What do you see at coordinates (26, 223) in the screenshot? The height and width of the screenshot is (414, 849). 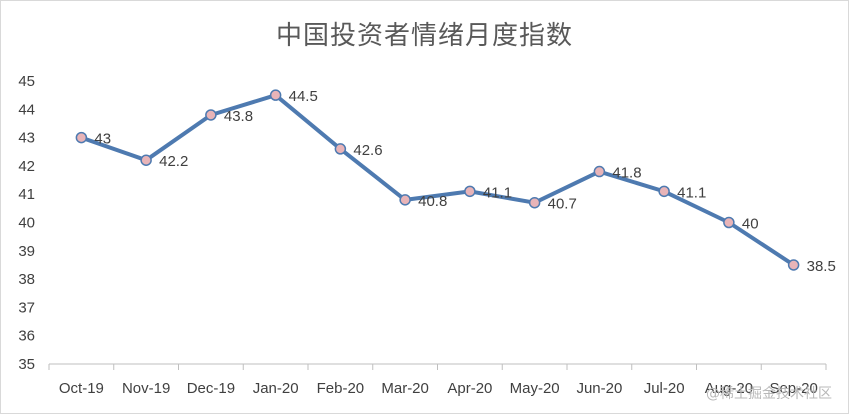 I see `y-tick-label: 40` at bounding box center [26, 223].